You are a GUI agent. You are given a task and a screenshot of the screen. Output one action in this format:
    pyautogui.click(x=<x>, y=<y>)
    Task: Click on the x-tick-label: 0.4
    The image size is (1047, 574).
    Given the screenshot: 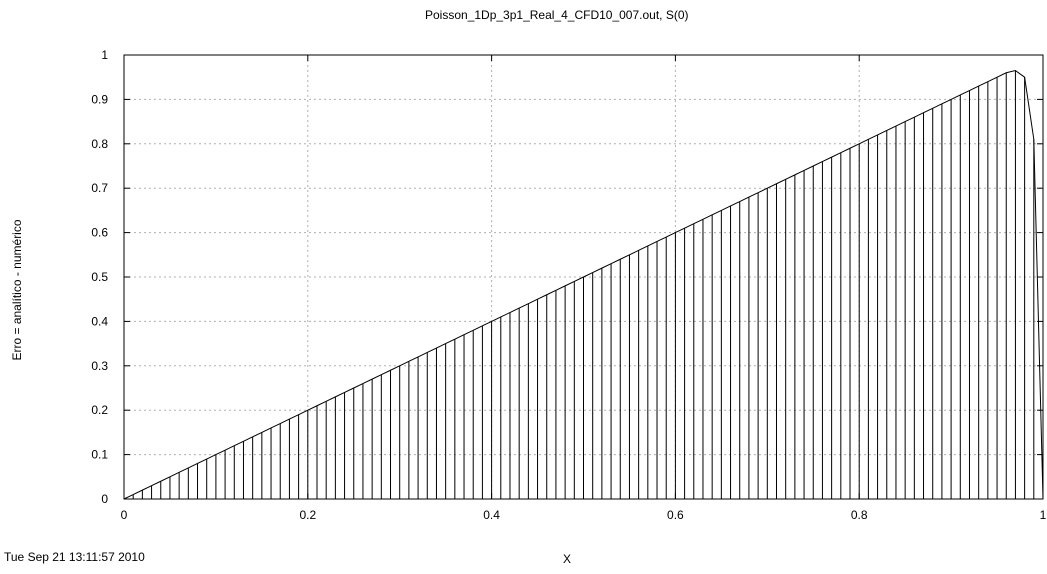 What is the action you would take?
    pyautogui.click(x=491, y=515)
    